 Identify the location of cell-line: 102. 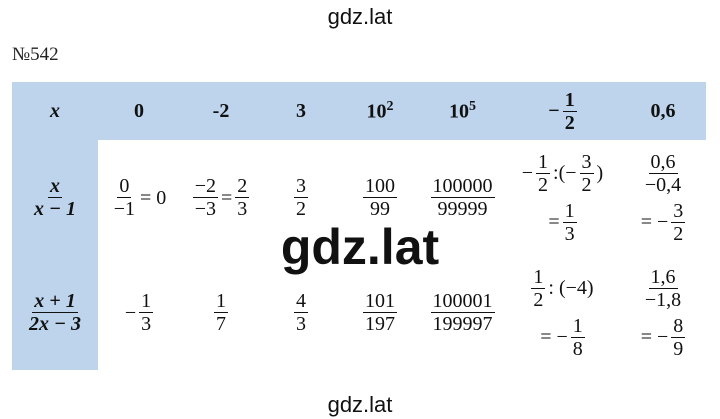
(380, 111).